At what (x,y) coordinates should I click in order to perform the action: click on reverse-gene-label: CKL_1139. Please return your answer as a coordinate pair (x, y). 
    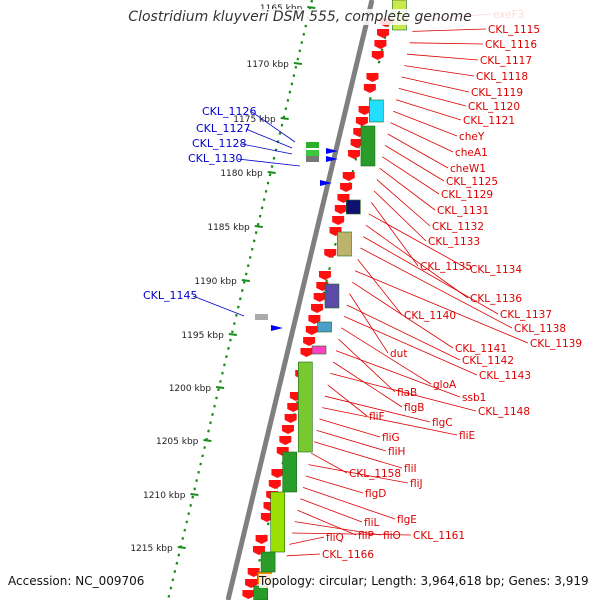
    Looking at the image, I should click on (556, 344).